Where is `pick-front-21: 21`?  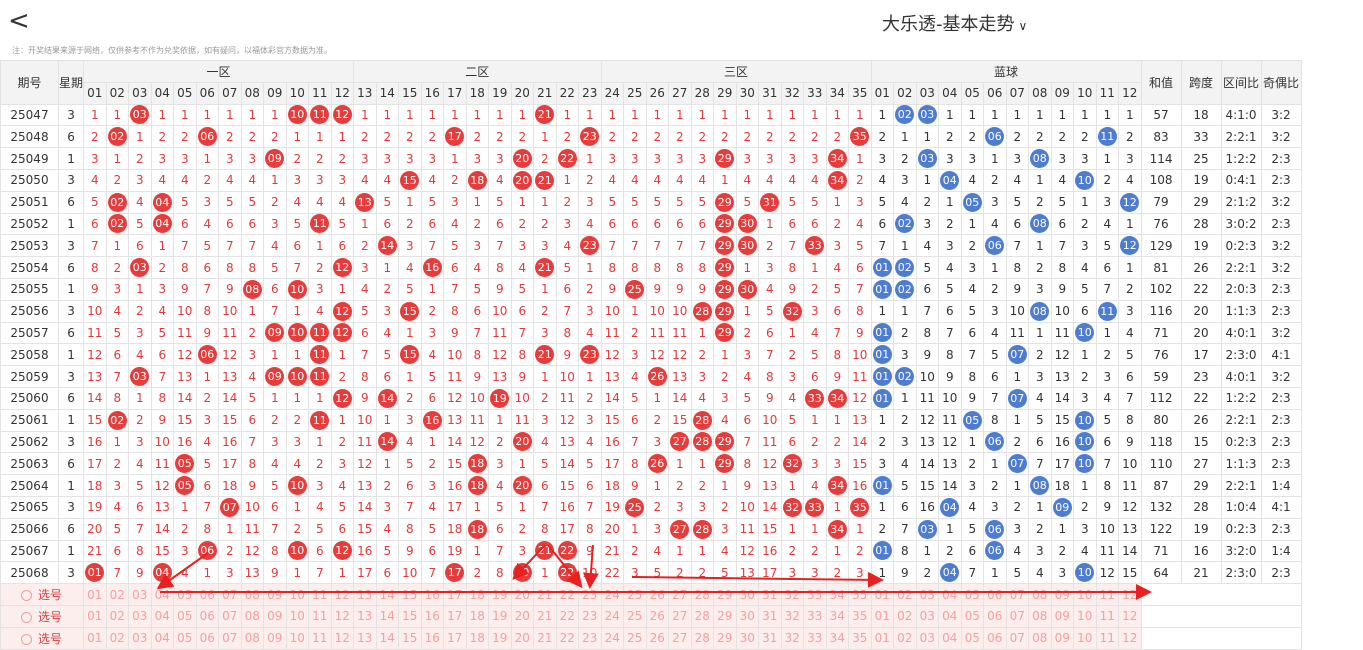
pick-front-21: 21 is located at coordinates (545, 638).